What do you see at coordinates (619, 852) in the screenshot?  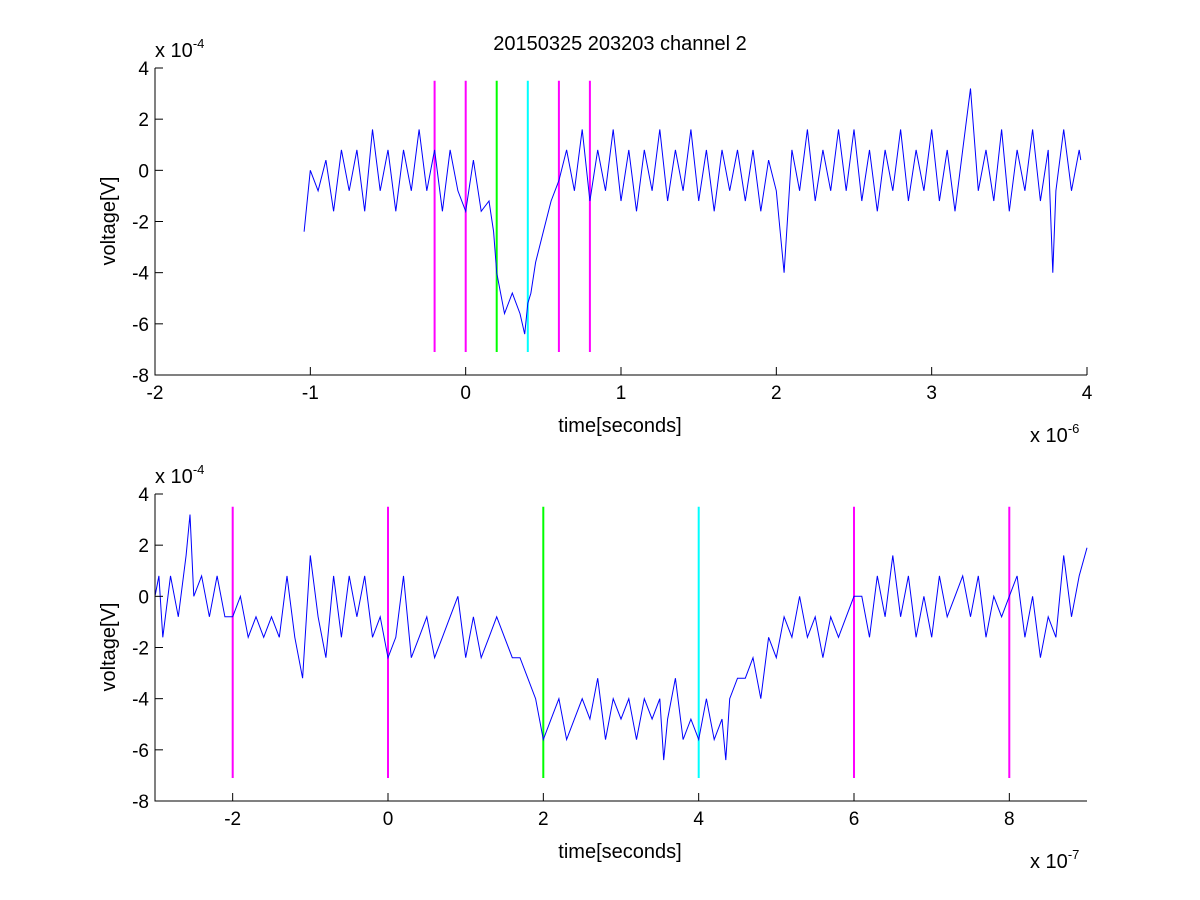 I see `bottom-x-axis-label: time[seconds]` at bounding box center [619, 852].